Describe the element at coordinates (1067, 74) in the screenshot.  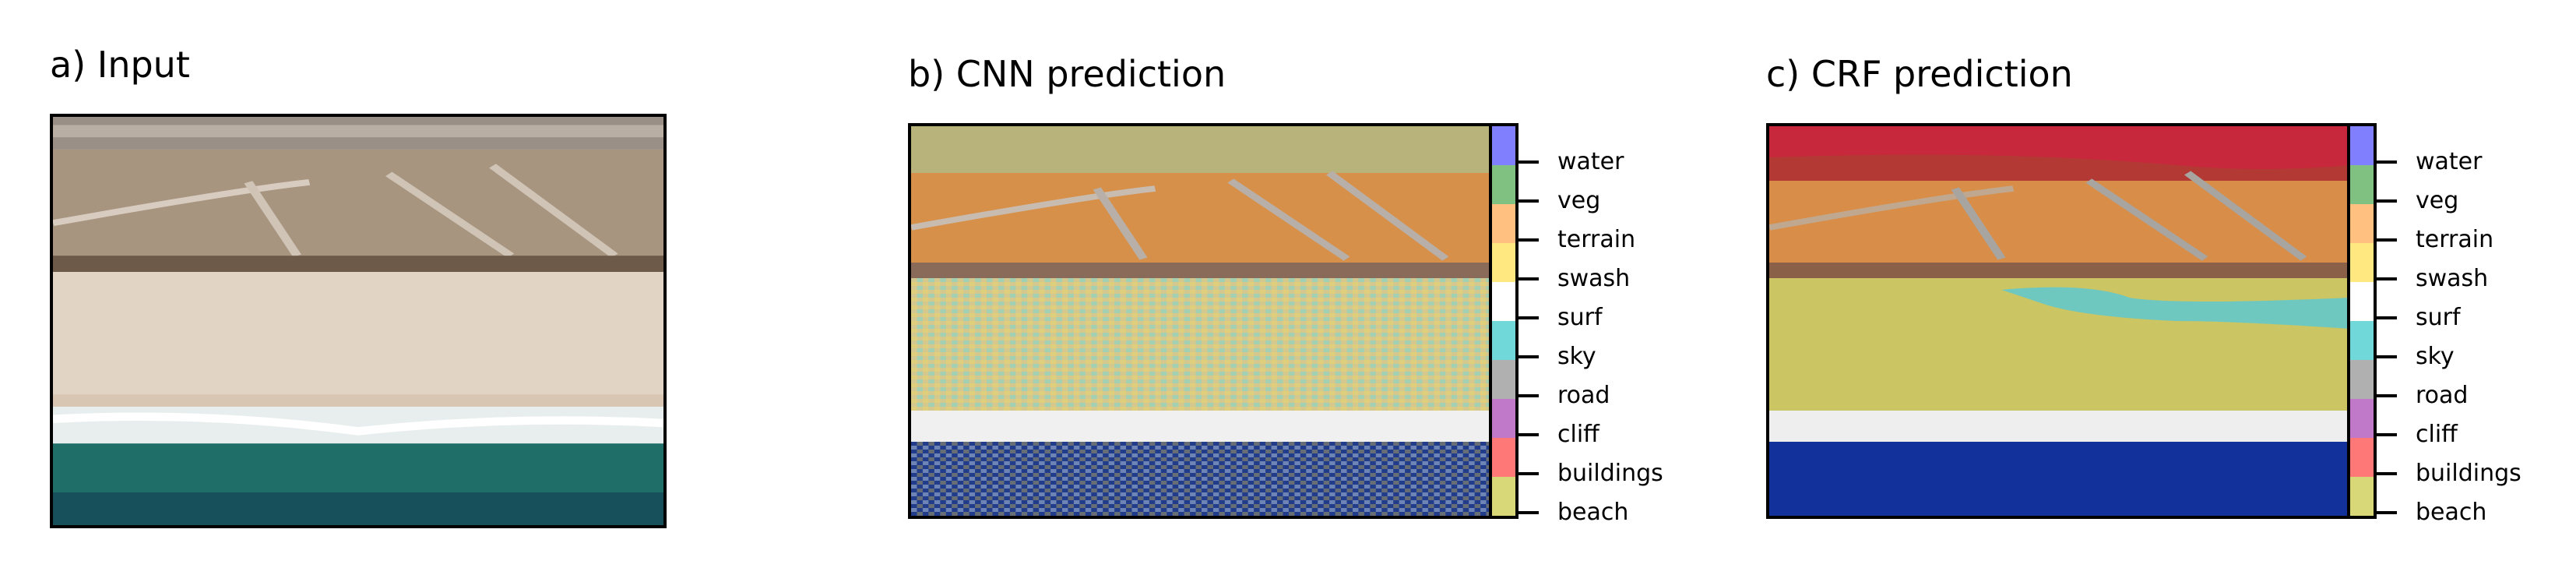
I see `panel-b-title: b) CNN prediction` at that location.